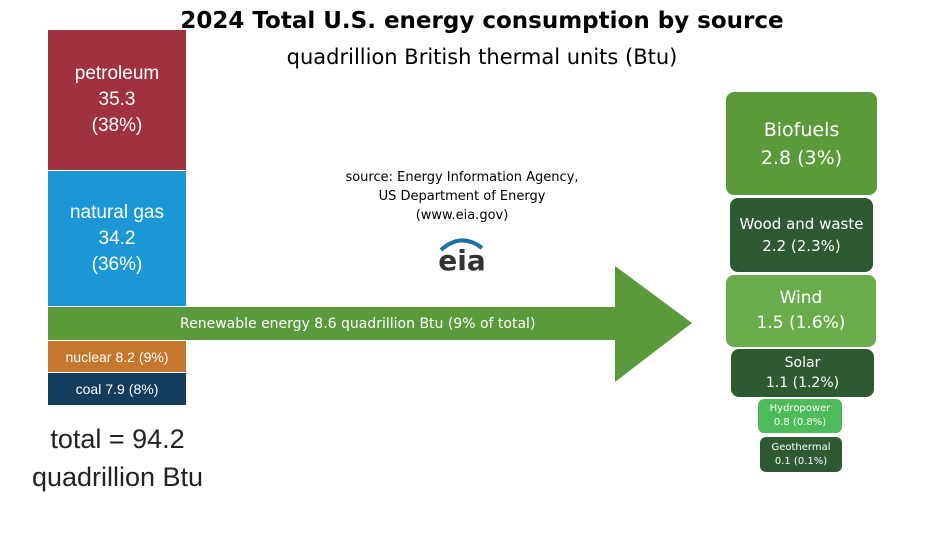 The image size is (940, 550). I want to click on source-line: US Department of Energy, so click(462, 196).